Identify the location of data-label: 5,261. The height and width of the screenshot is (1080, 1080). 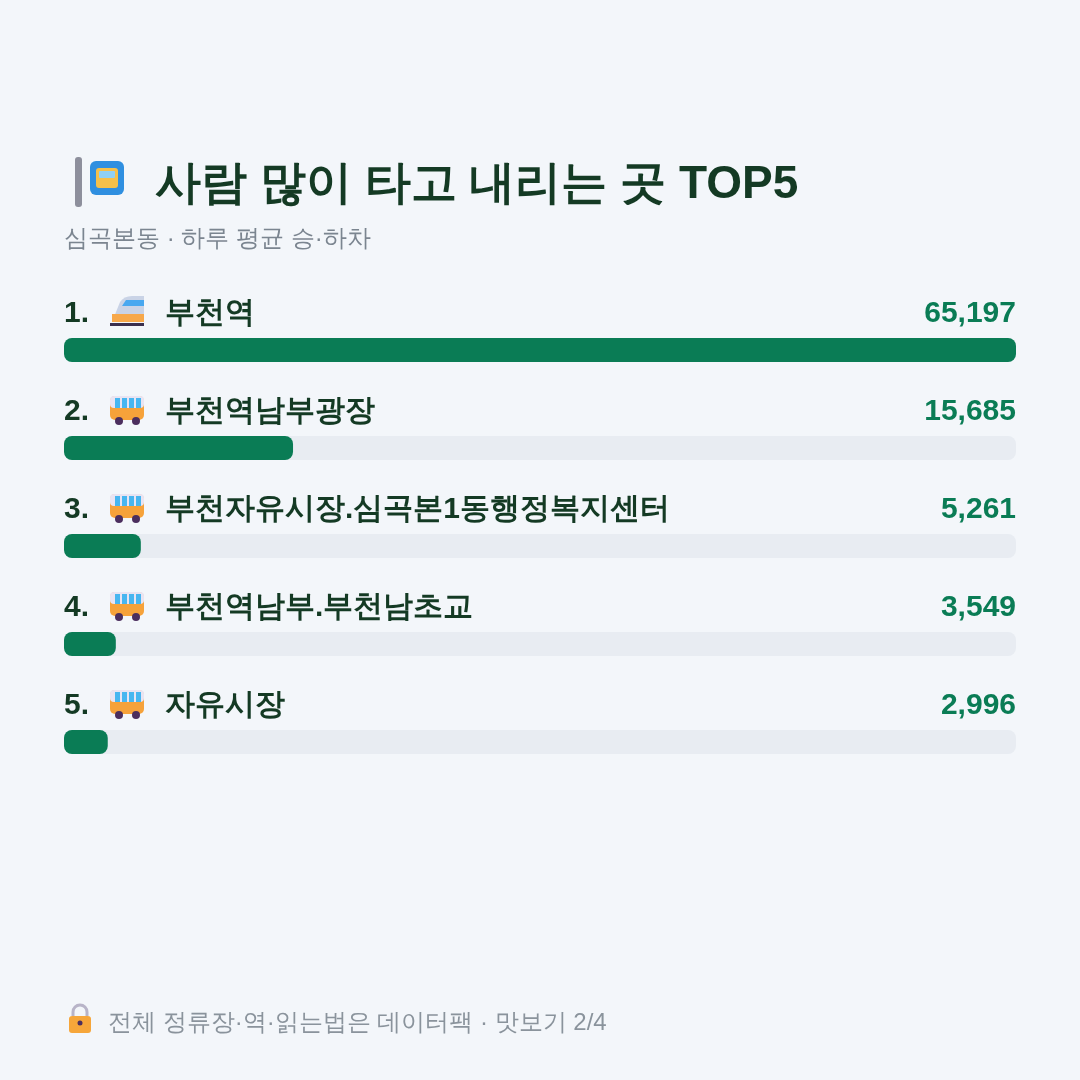
(978, 507).